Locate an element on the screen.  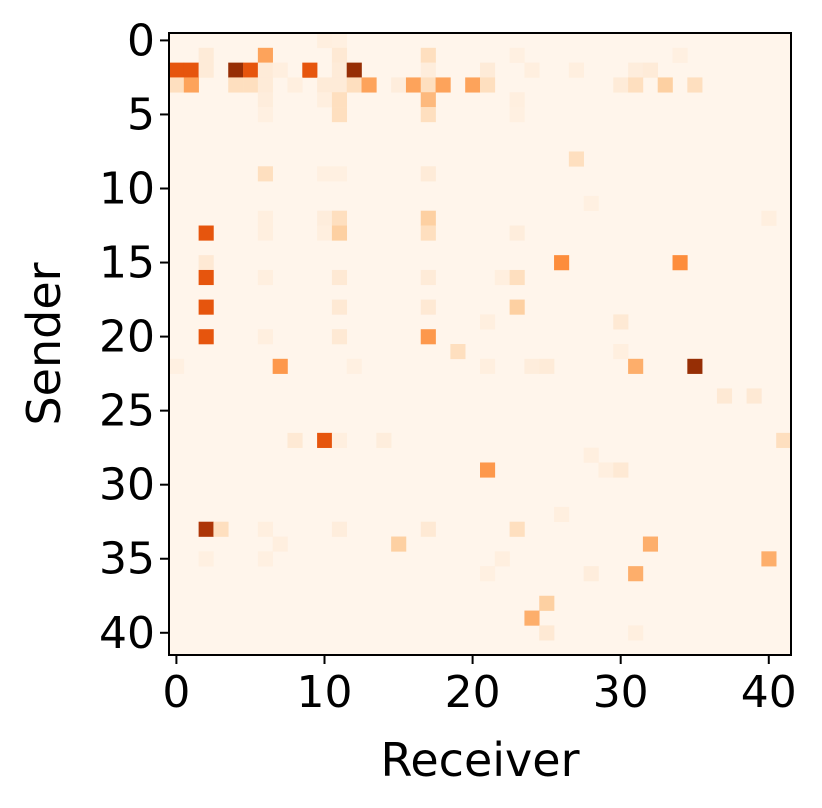
y-tick-label: 40 is located at coordinates (127, 633).